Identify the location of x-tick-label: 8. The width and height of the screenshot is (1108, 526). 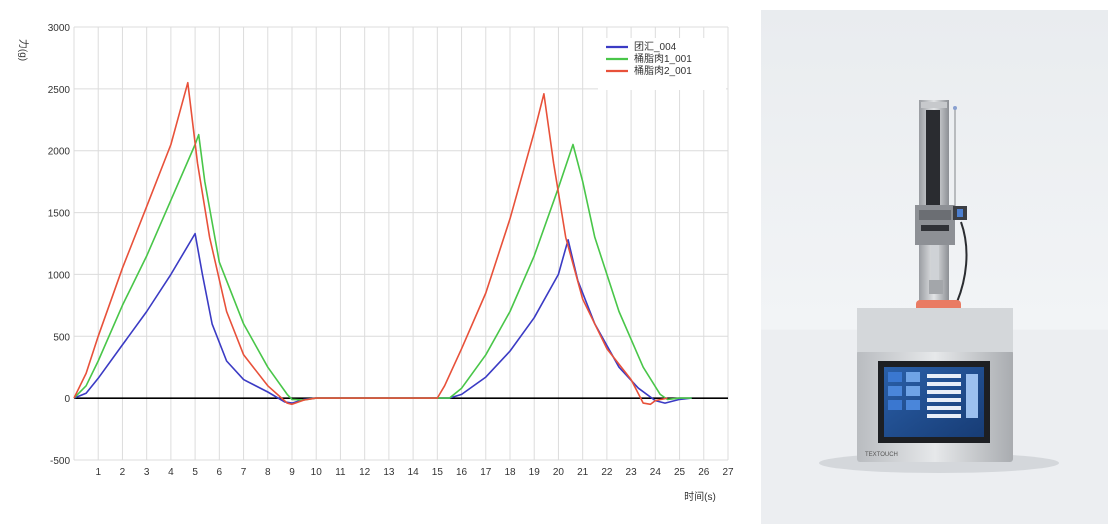
(268, 472).